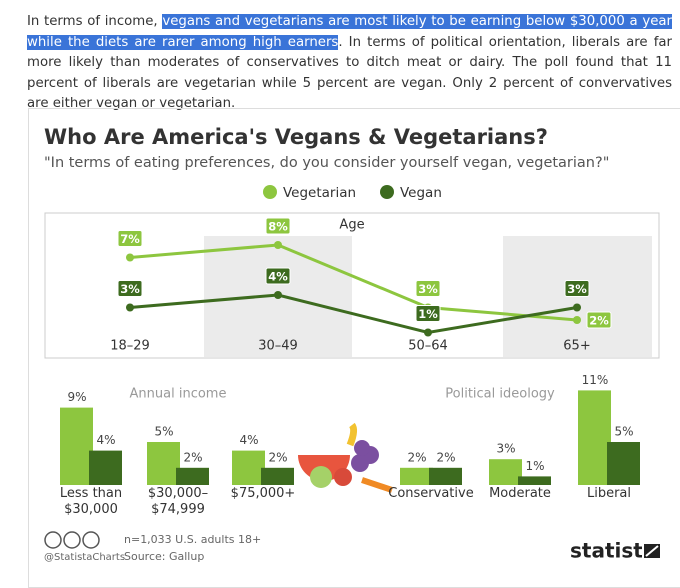 The height and width of the screenshot is (588, 680). What do you see at coordinates (178, 501) in the screenshot?
I see `x-tick-label: $30,000–$74,999` at bounding box center [178, 501].